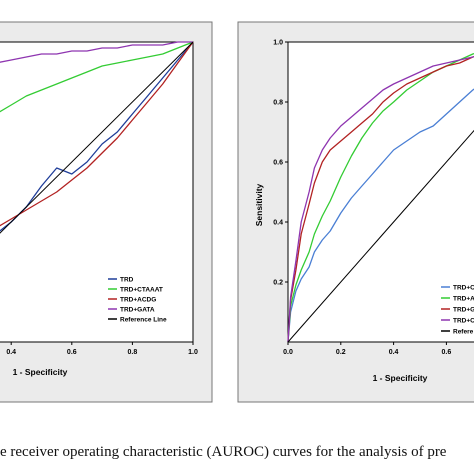 The image size is (474, 474). I want to click on right-y-tick-label-1: 0.4, so click(278, 223).